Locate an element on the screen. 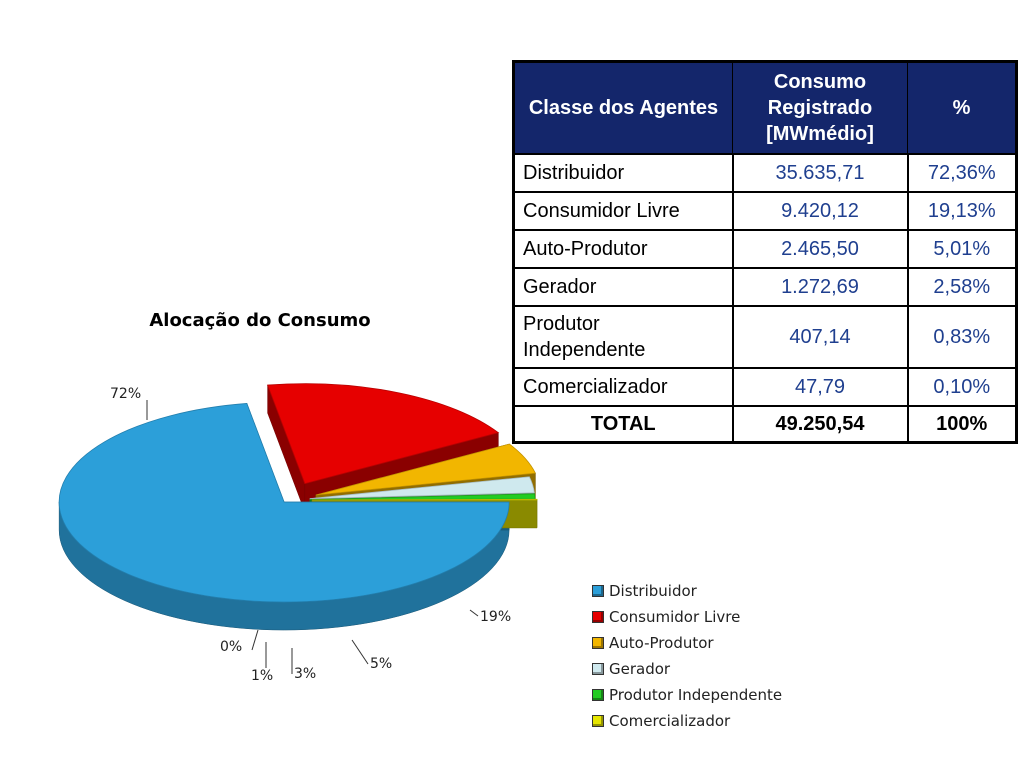 The width and height of the screenshot is (1024, 768). table-row: Auto-Produtor 2.465,50 5,01% is located at coordinates (765, 249).